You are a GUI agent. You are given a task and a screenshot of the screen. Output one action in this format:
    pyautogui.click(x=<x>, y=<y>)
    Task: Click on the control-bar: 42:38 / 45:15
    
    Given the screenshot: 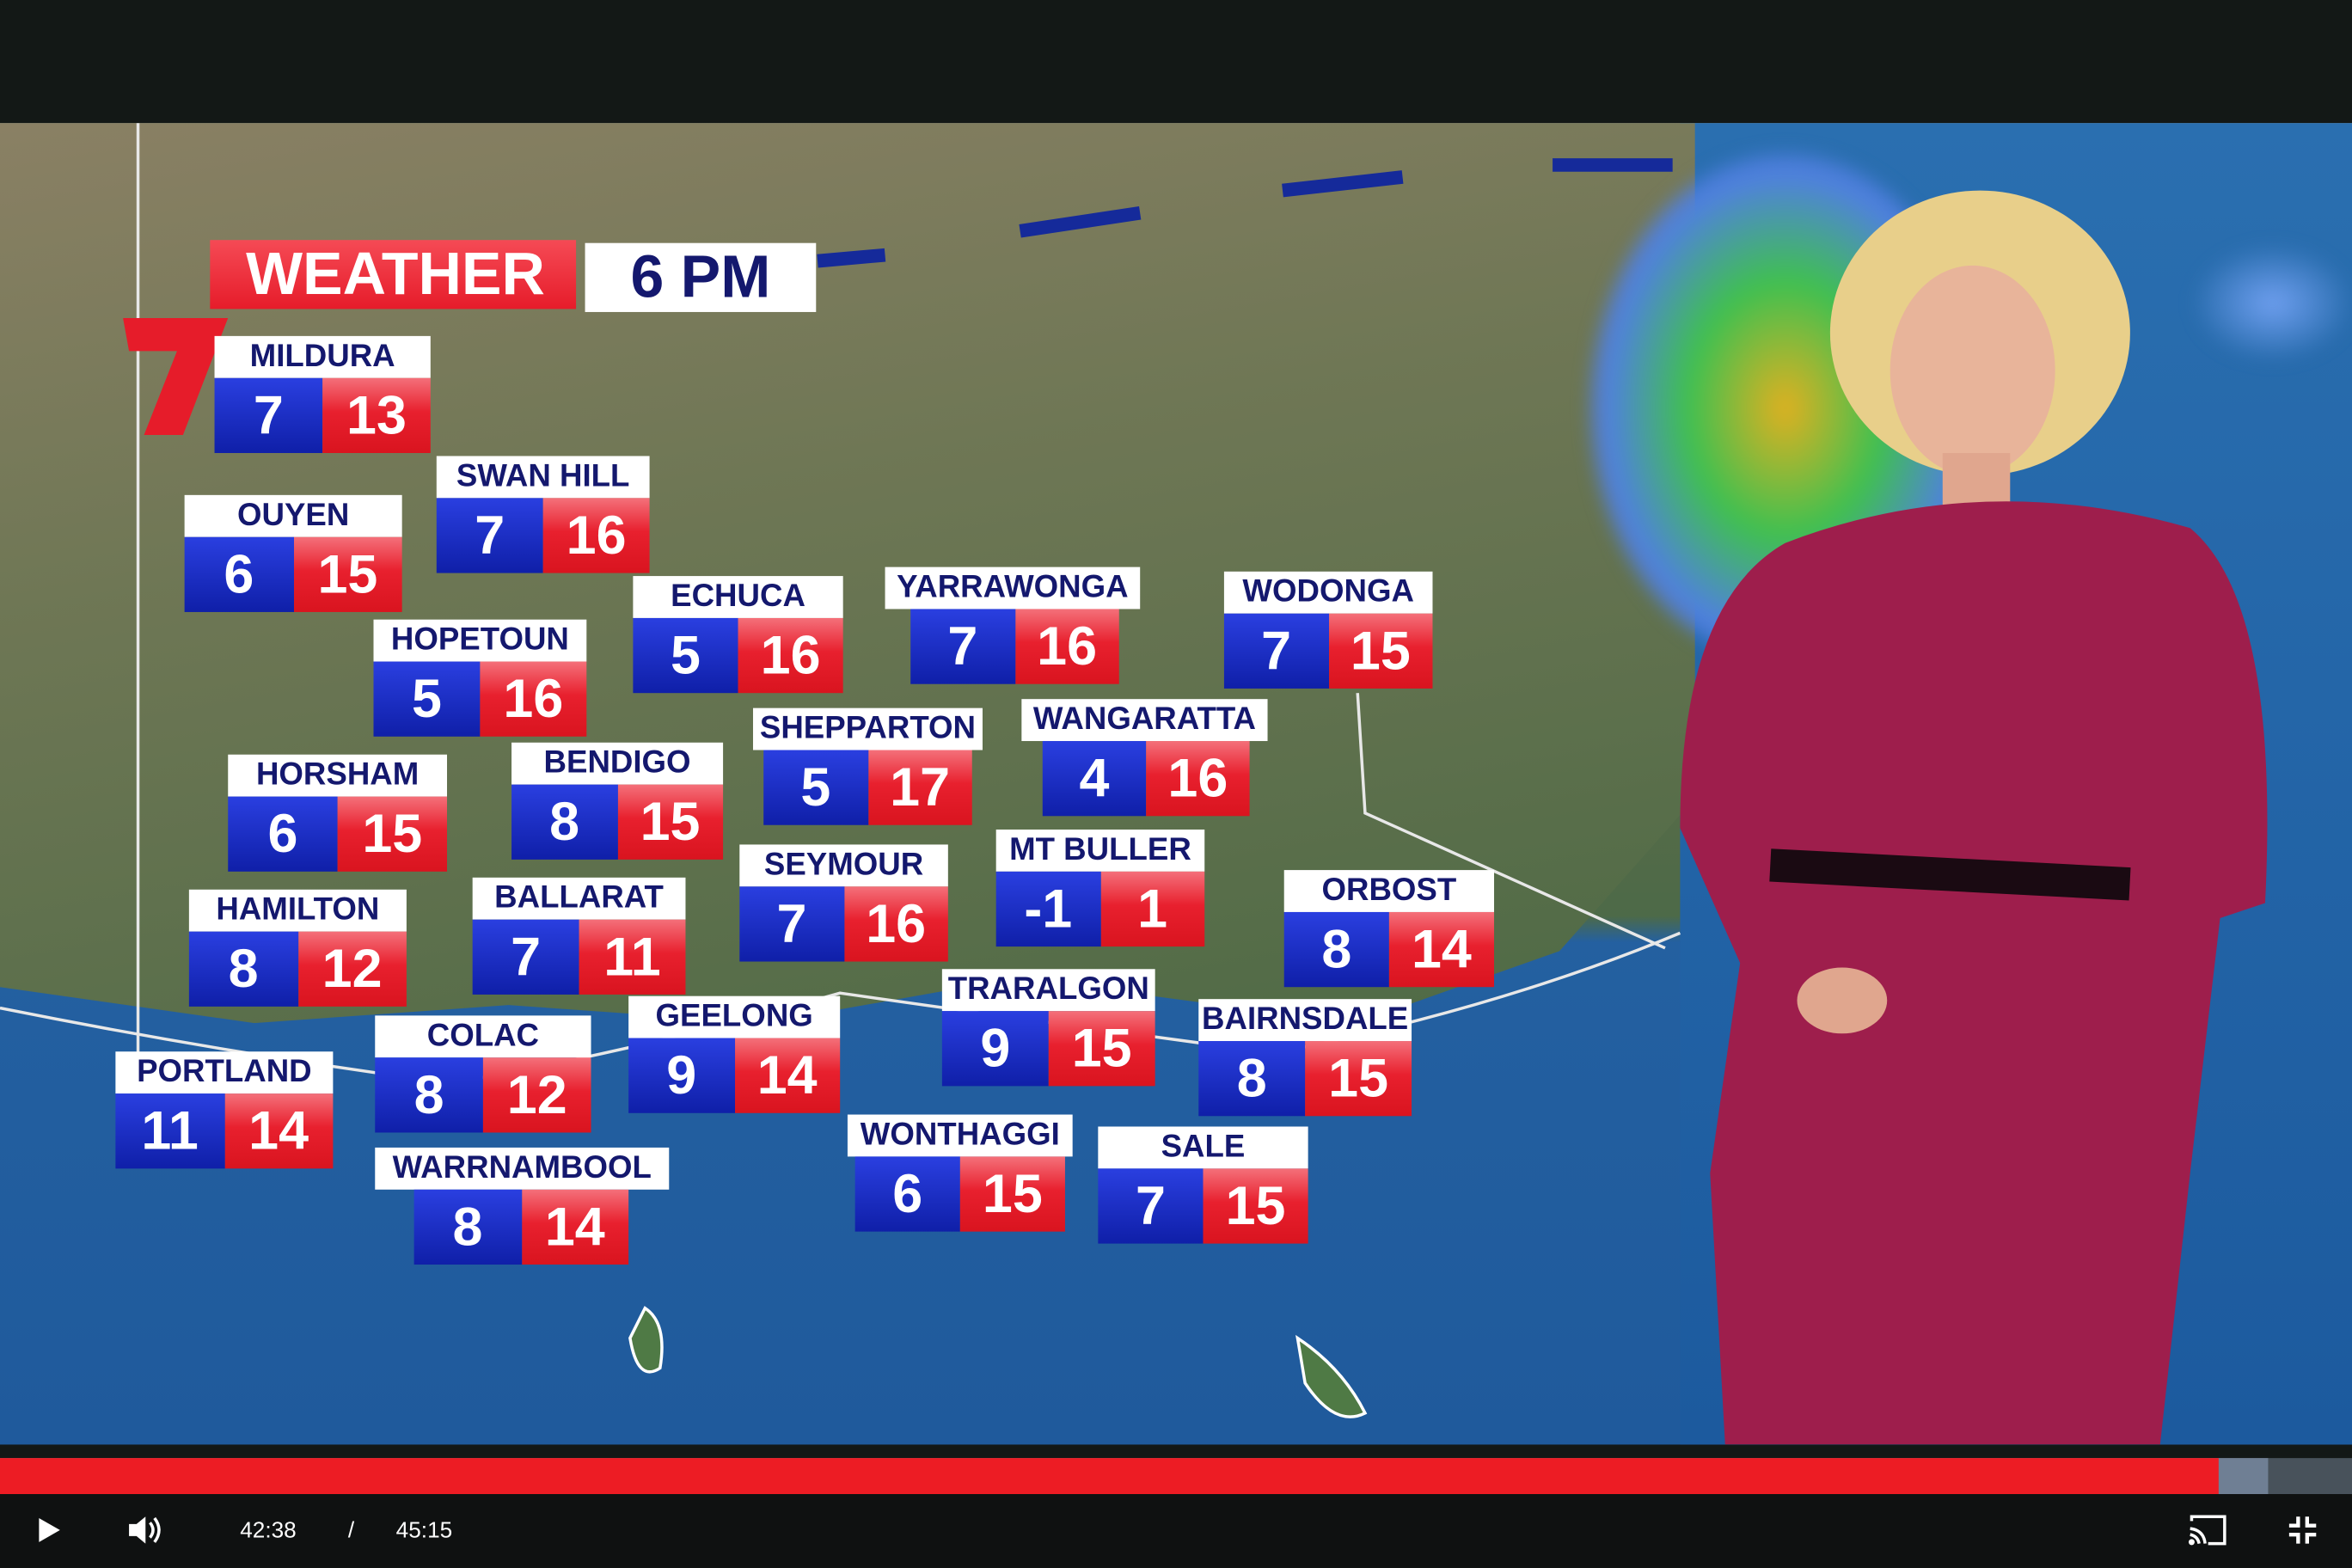 What is the action you would take?
    pyautogui.click(x=1176, y=1531)
    